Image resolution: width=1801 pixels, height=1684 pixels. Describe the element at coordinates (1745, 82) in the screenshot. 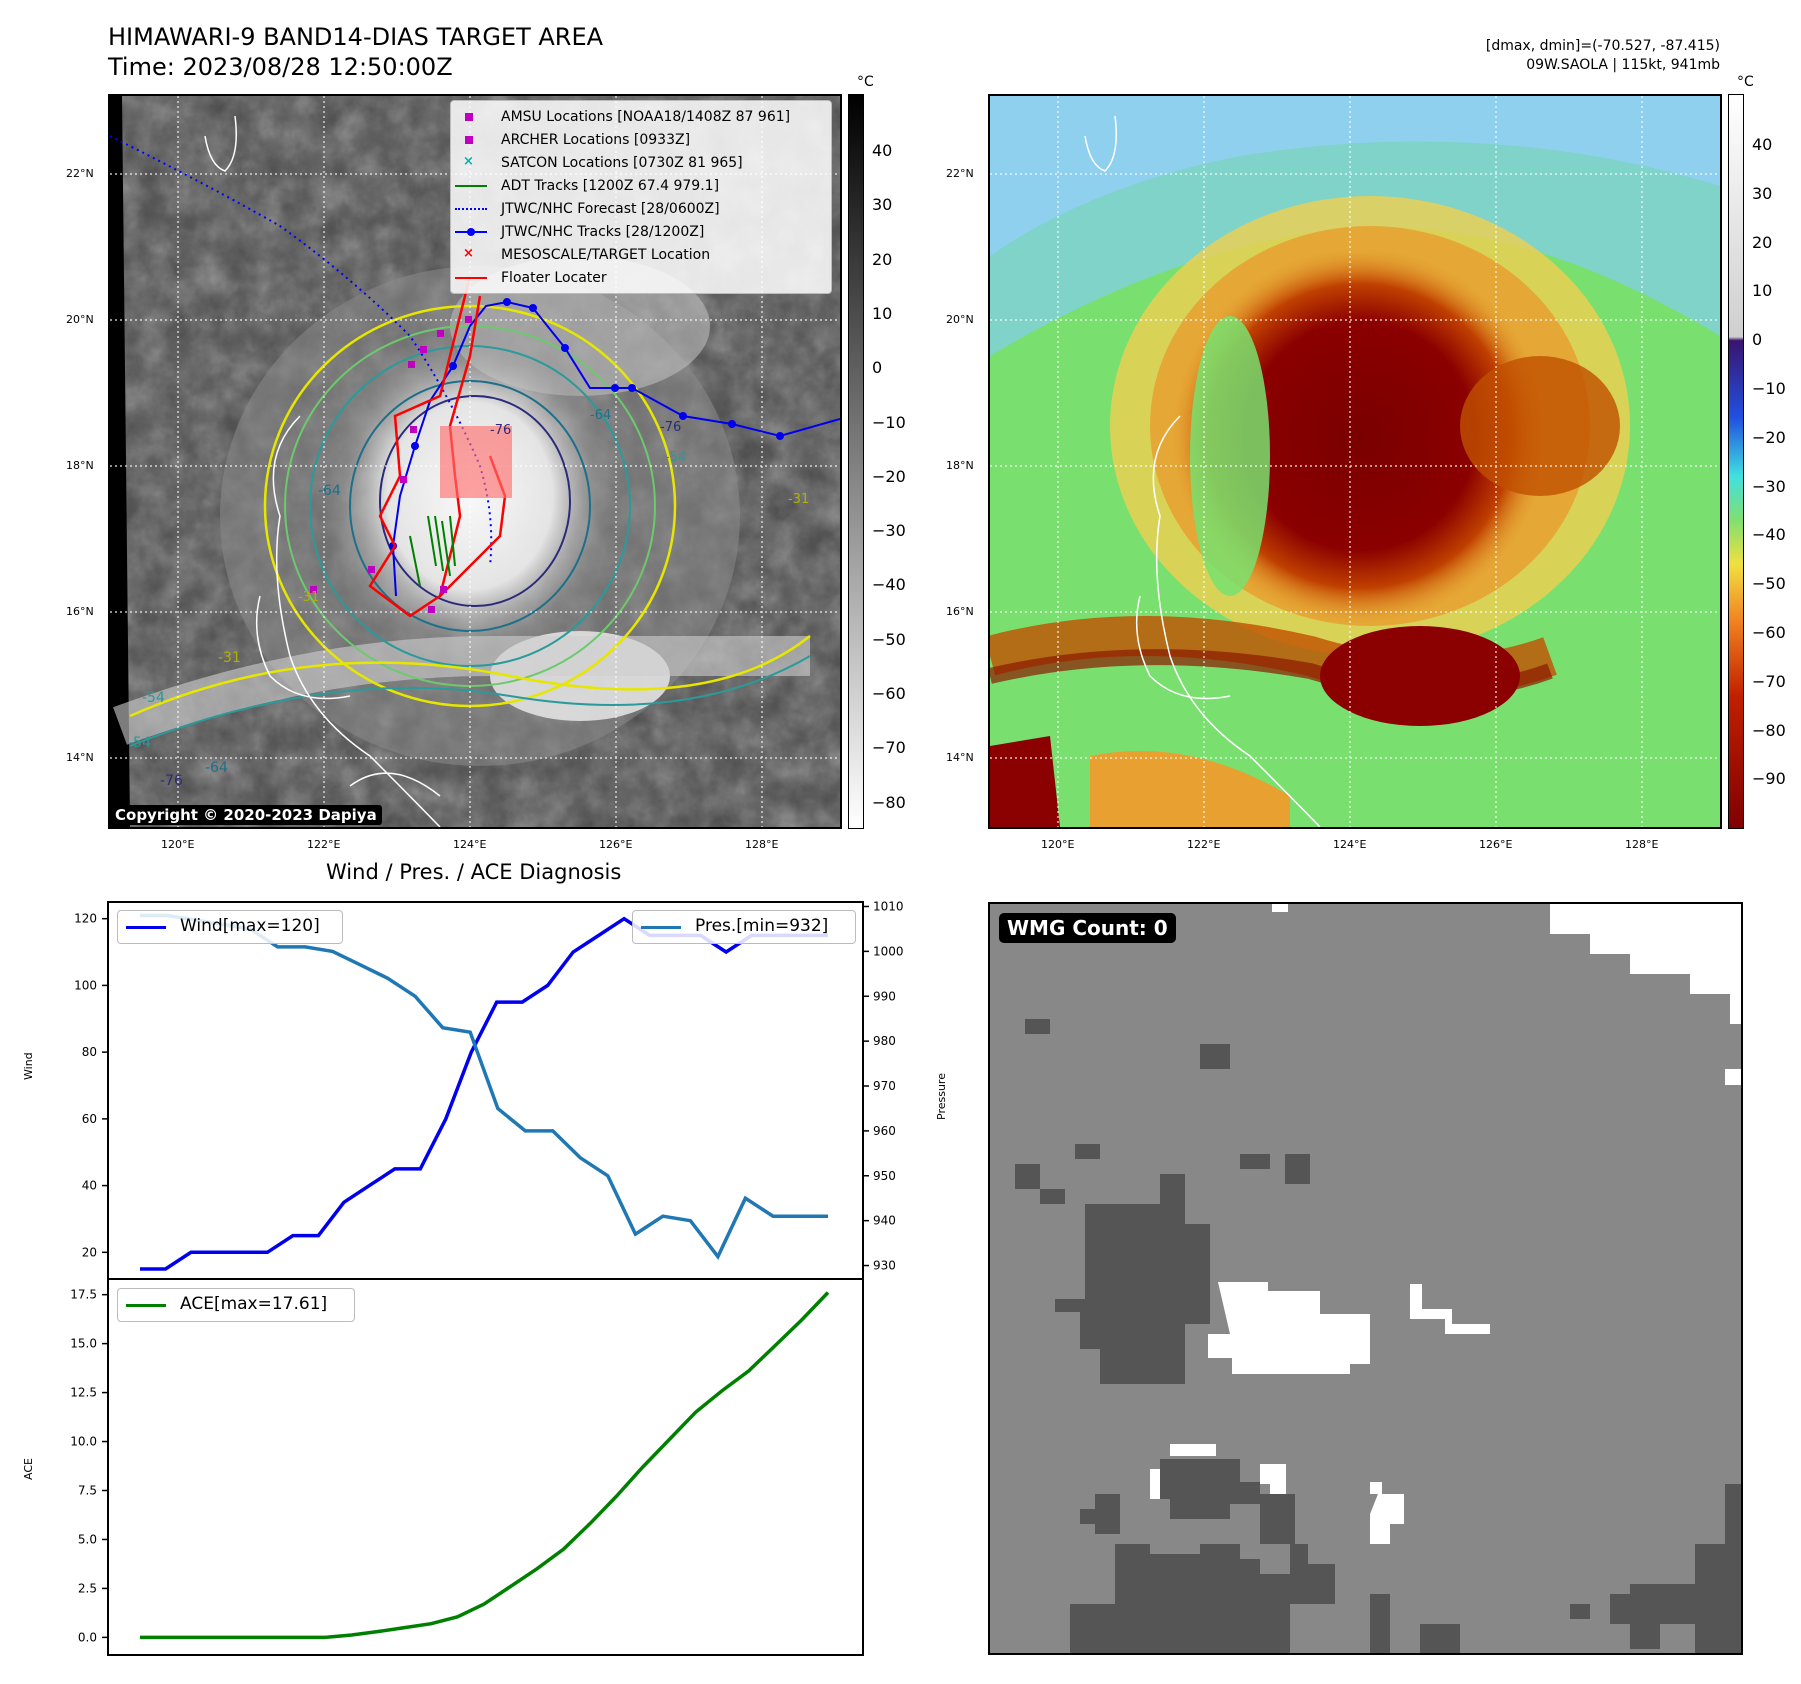

I see `right-colorbar-unit: °C` at that location.